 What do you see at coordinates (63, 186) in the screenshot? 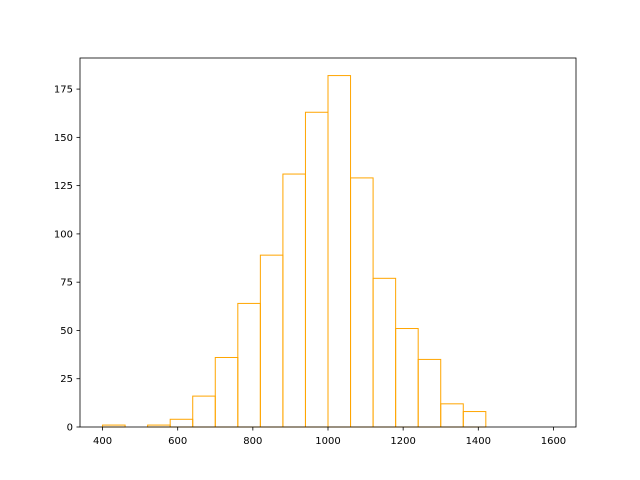
I see `y-tick-label: 125` at bounding box center [63, 186].